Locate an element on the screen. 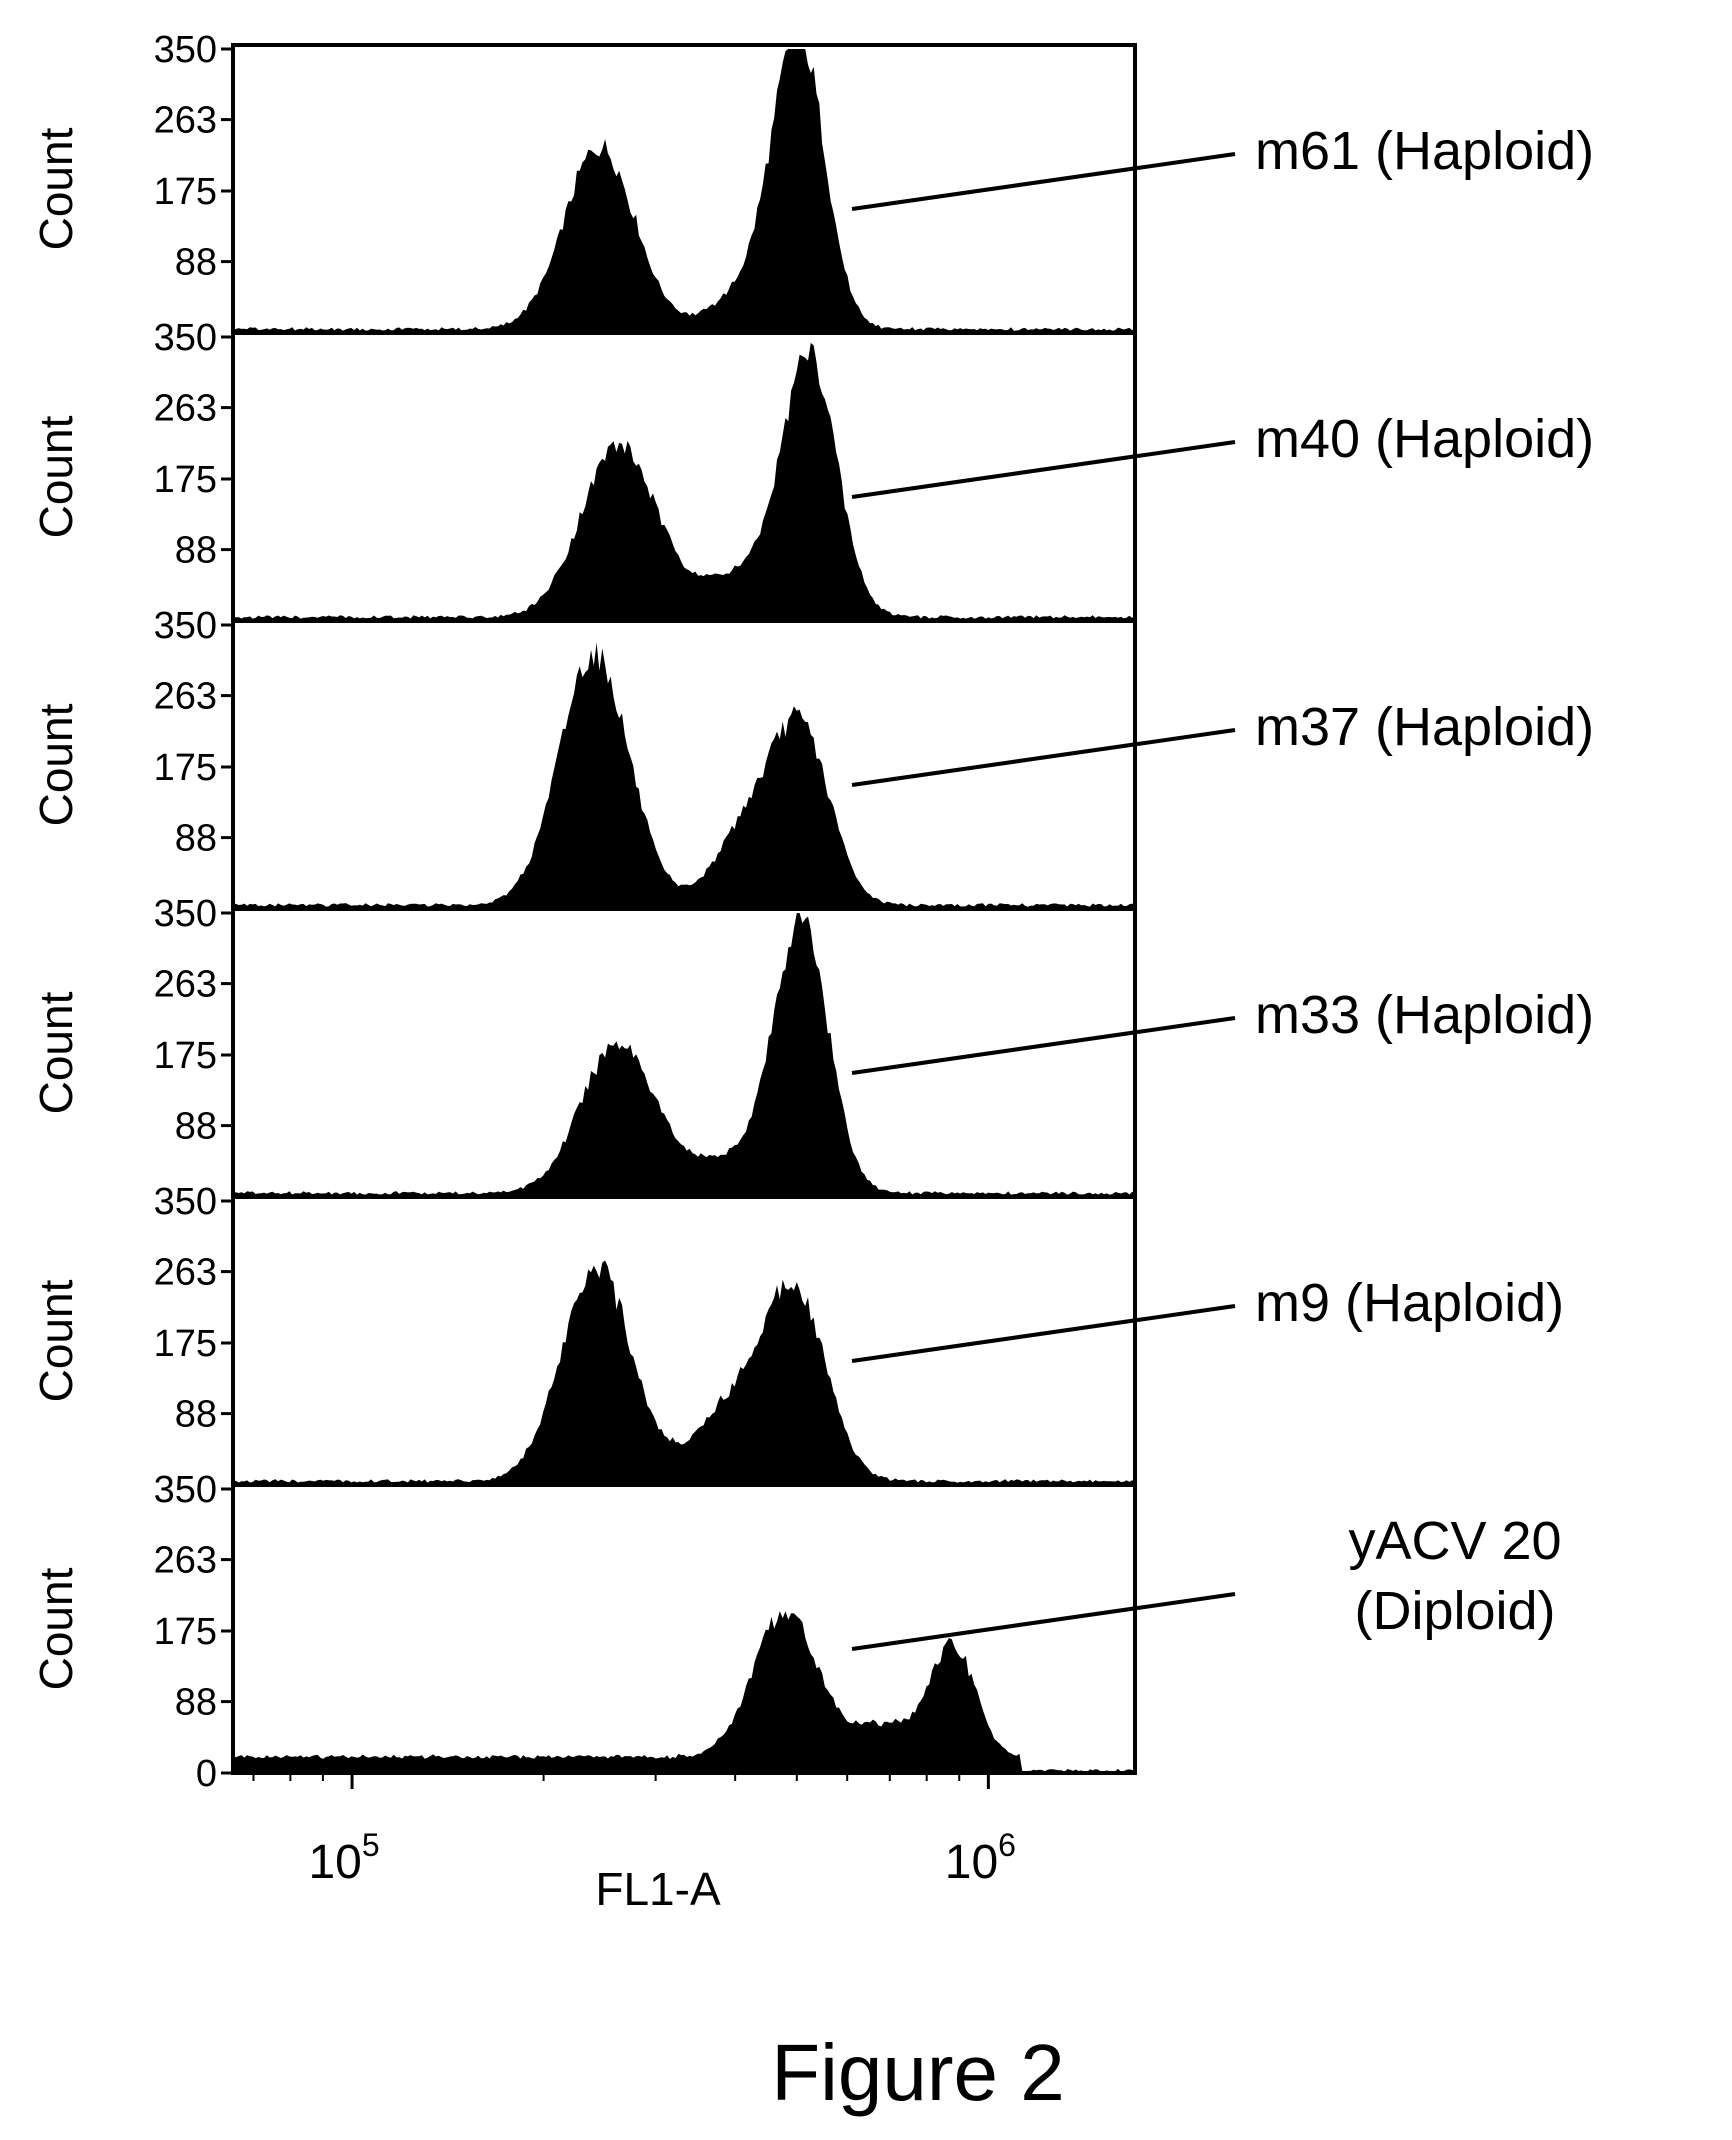 Image resolution: width=1732 pixels, height=2140 pixels. sample-label: (Diploid) is located at coordinates (1454, 1611).